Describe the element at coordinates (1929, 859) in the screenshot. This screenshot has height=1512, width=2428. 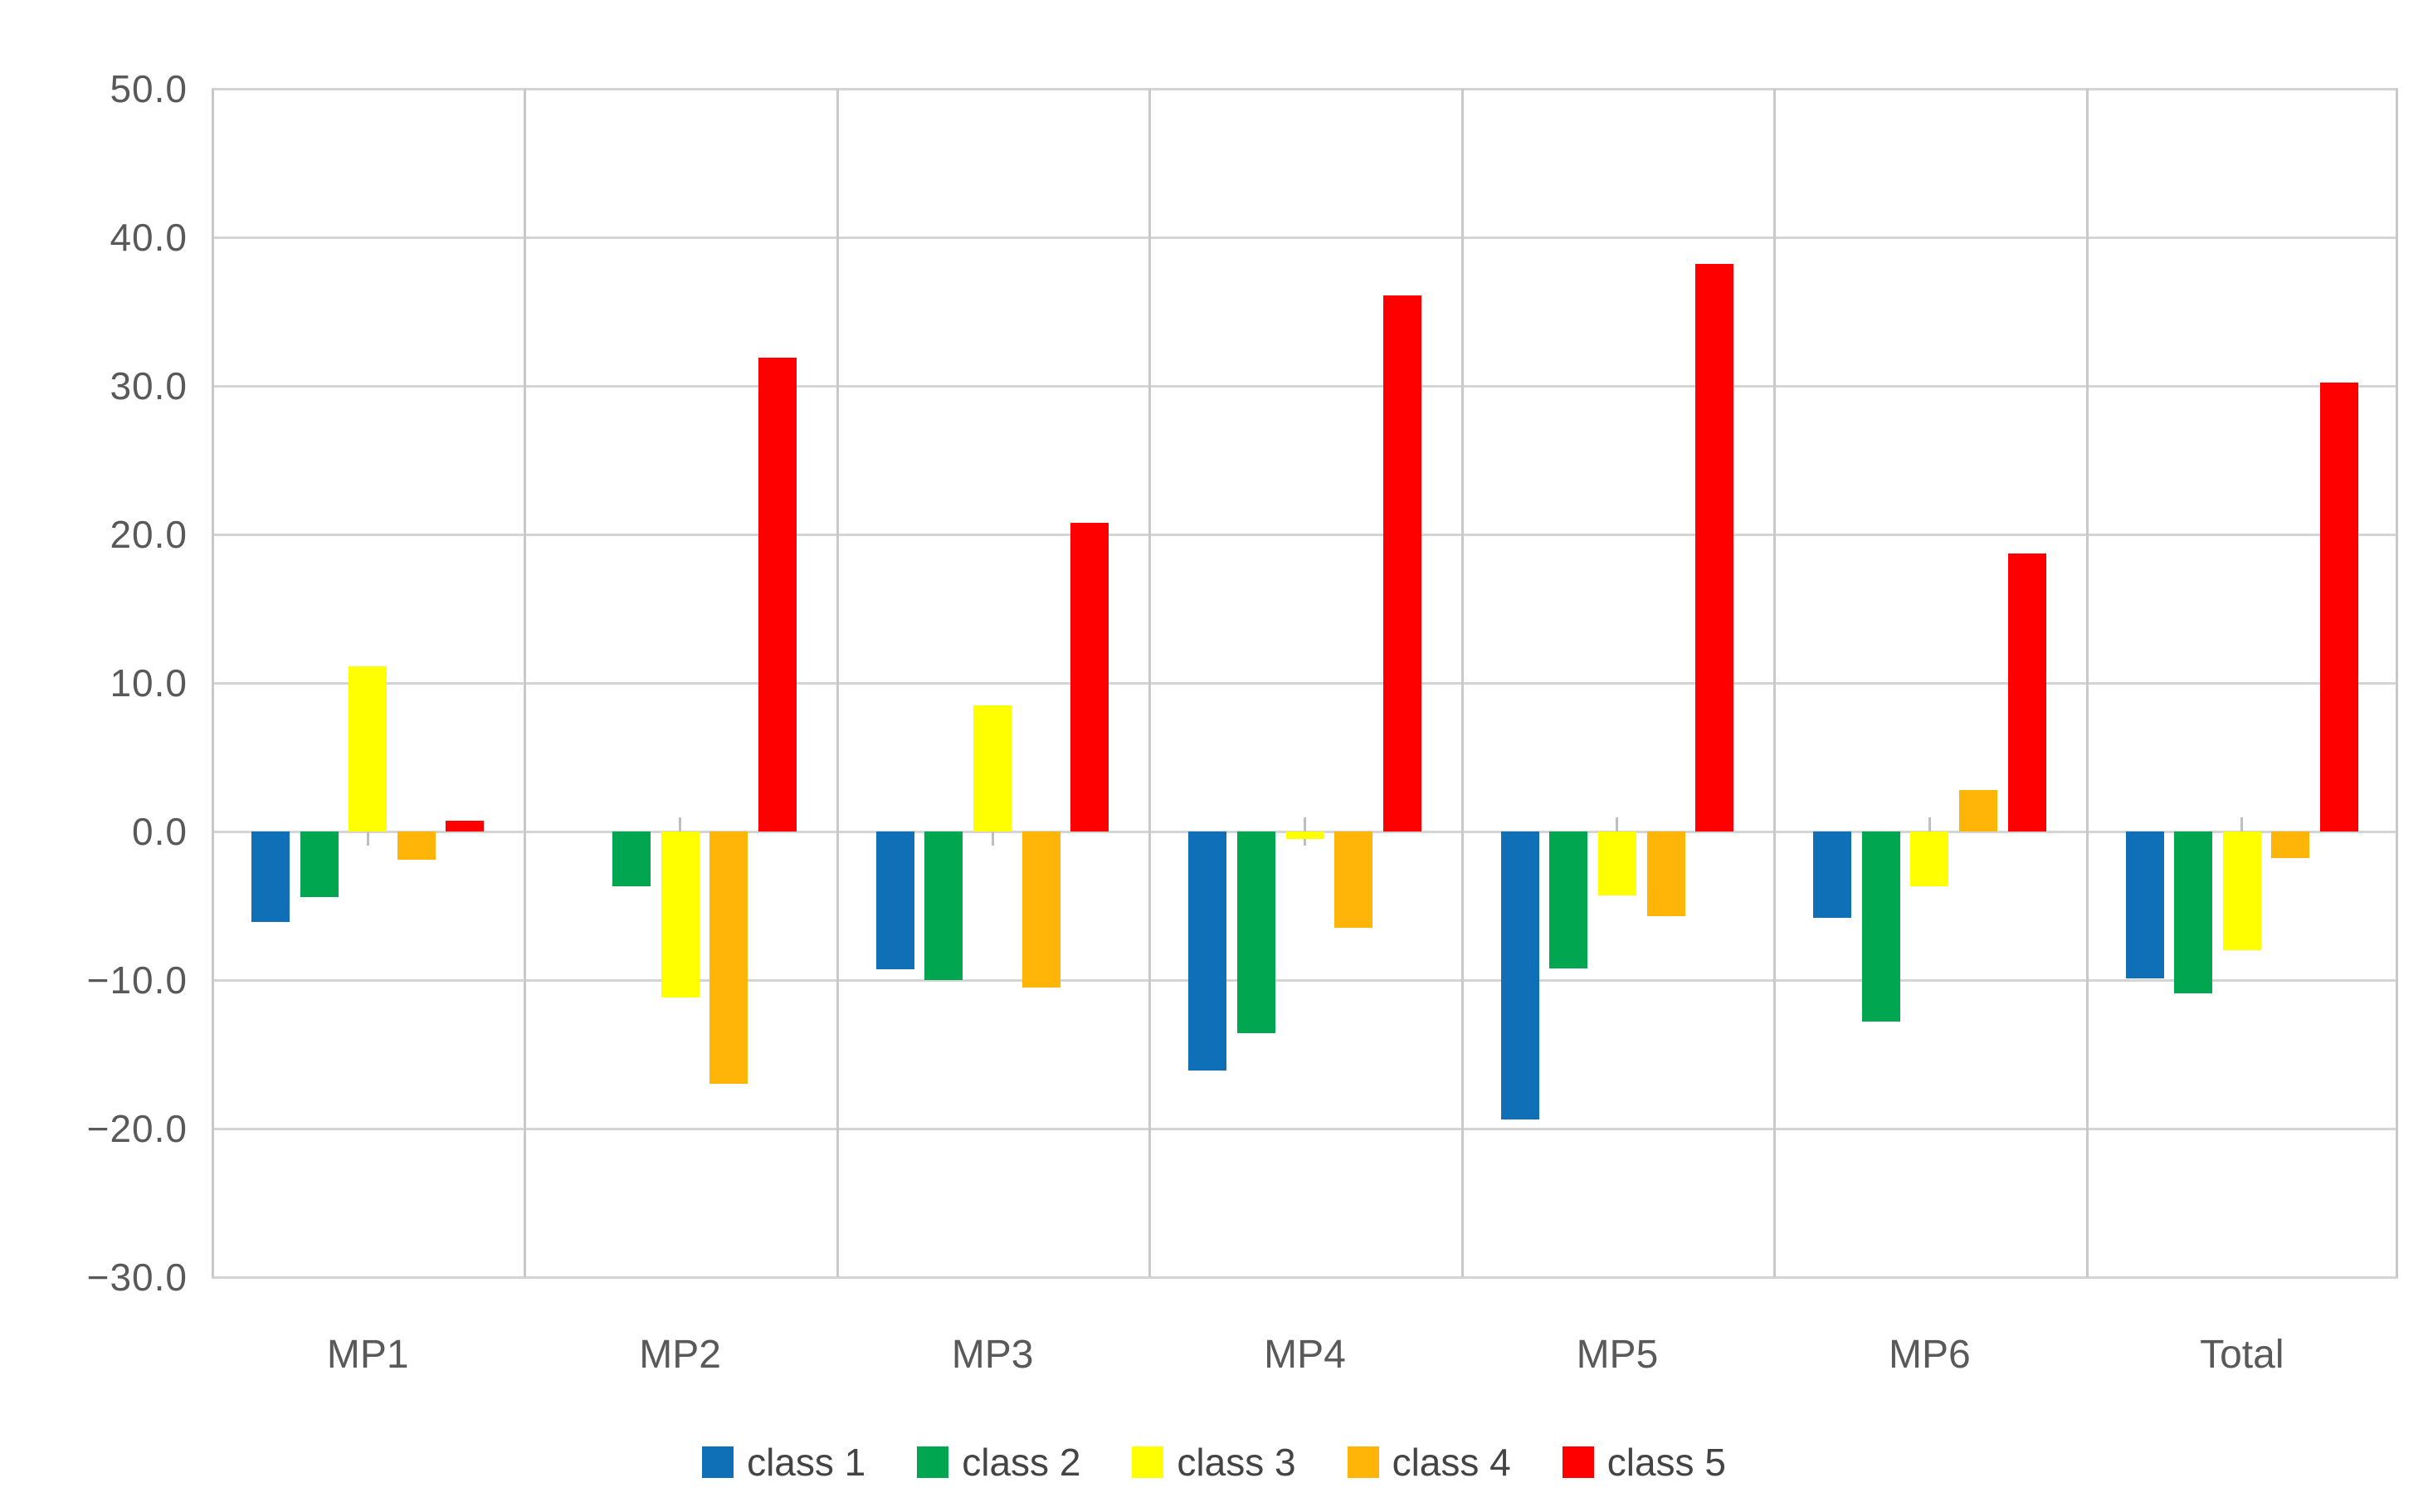
I see `bar-class3-MP6` at that location.